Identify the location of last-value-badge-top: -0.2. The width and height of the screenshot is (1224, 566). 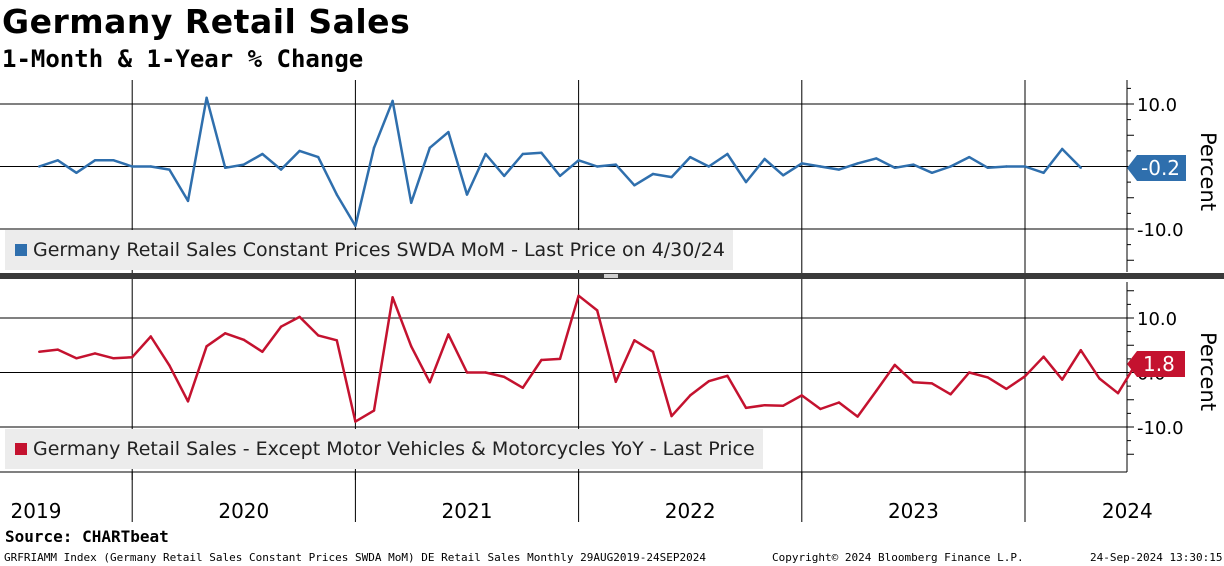
(1157, 168).